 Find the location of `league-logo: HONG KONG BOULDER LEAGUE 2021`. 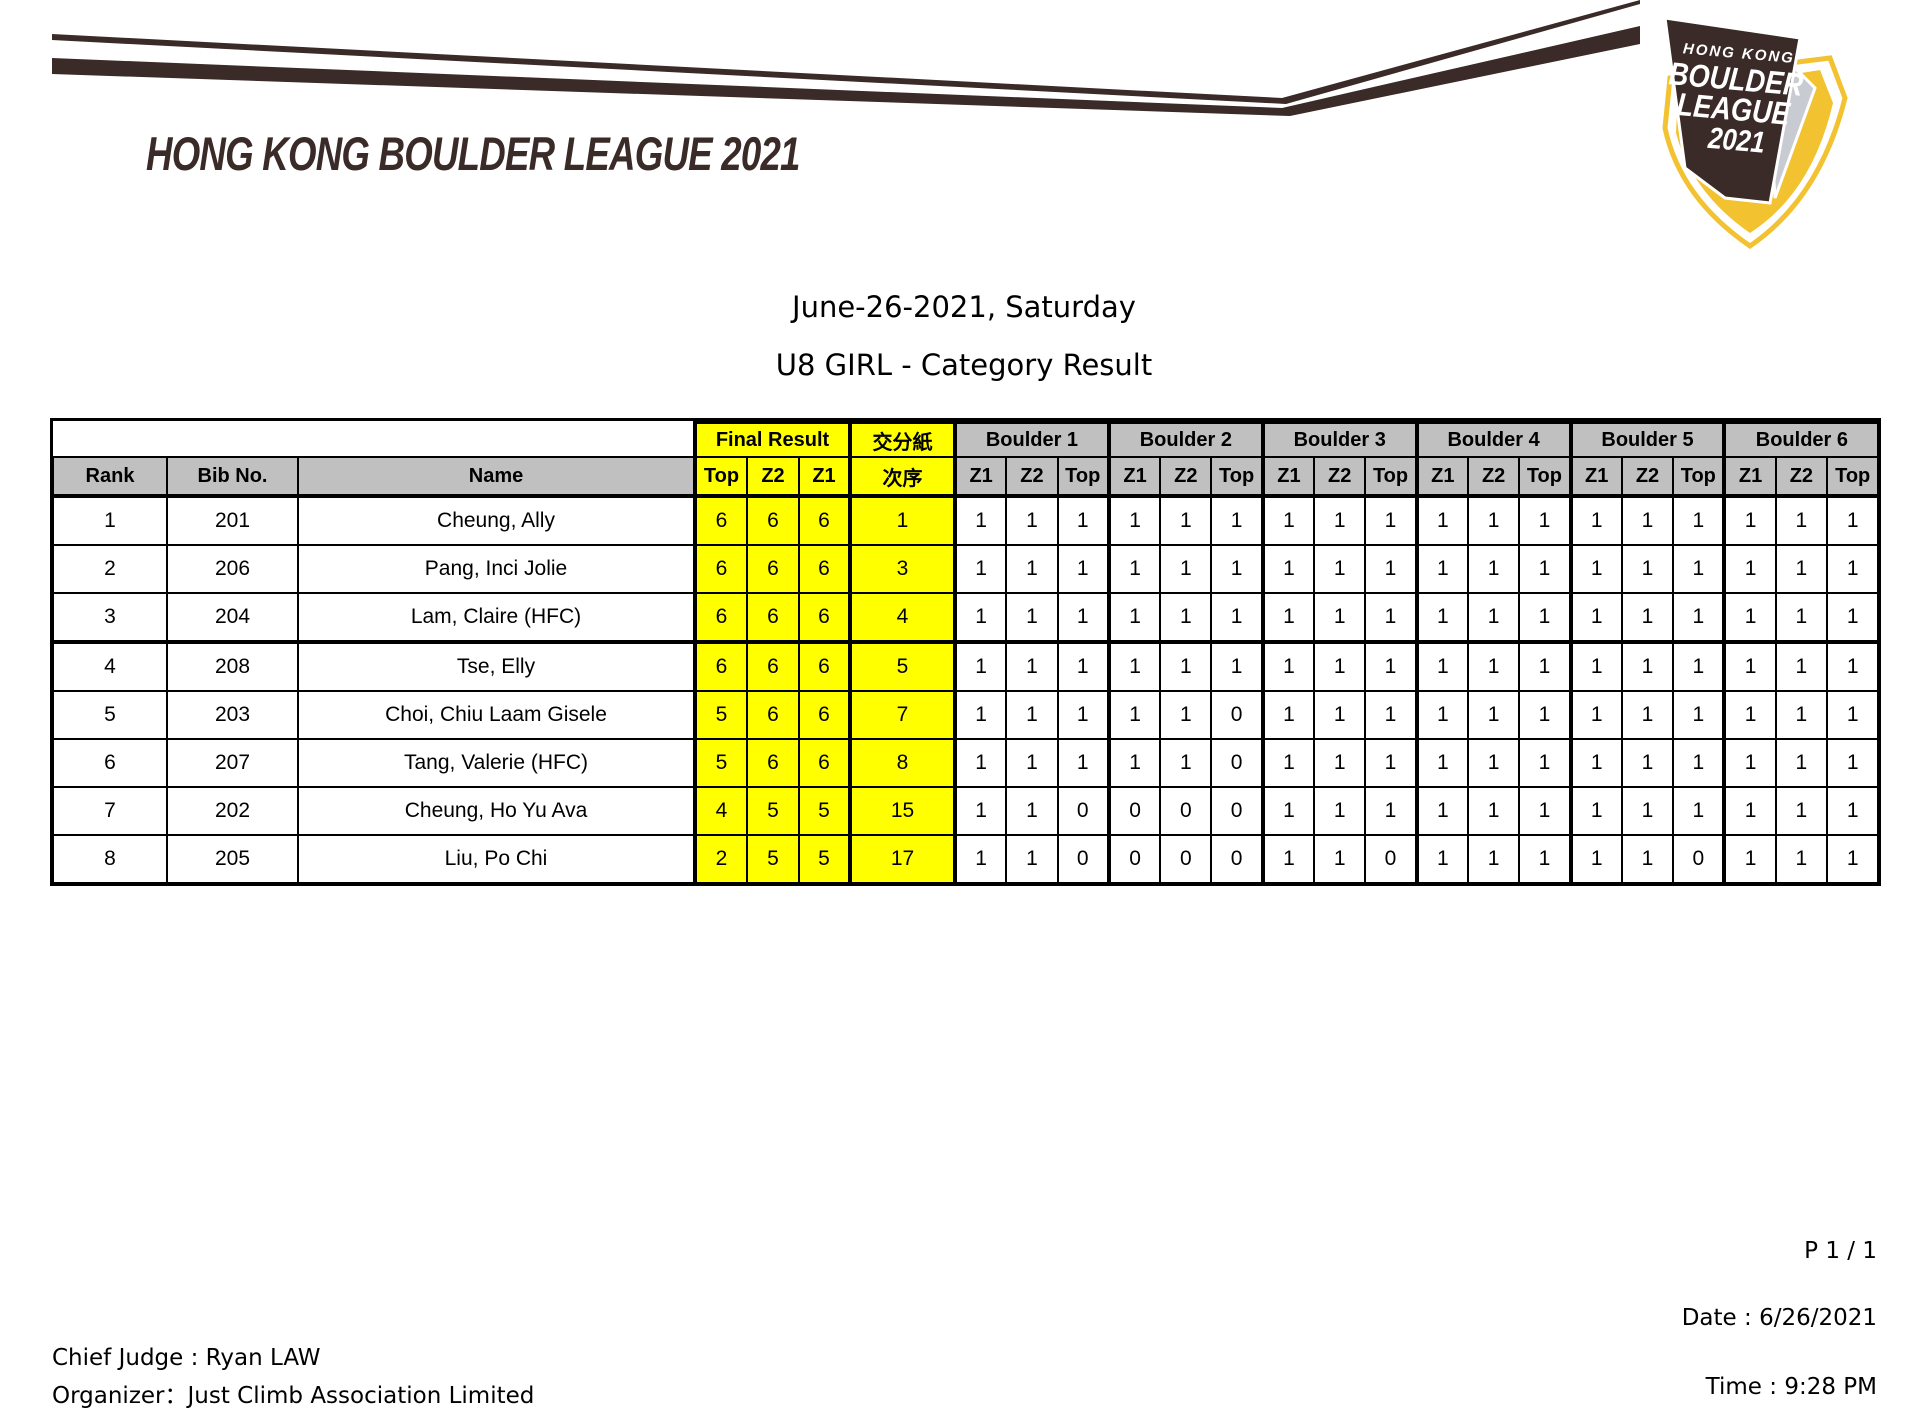

league-logo: HONG KONG BOULDER LEAGUE 2021 is located at coordinates (1755, 133).